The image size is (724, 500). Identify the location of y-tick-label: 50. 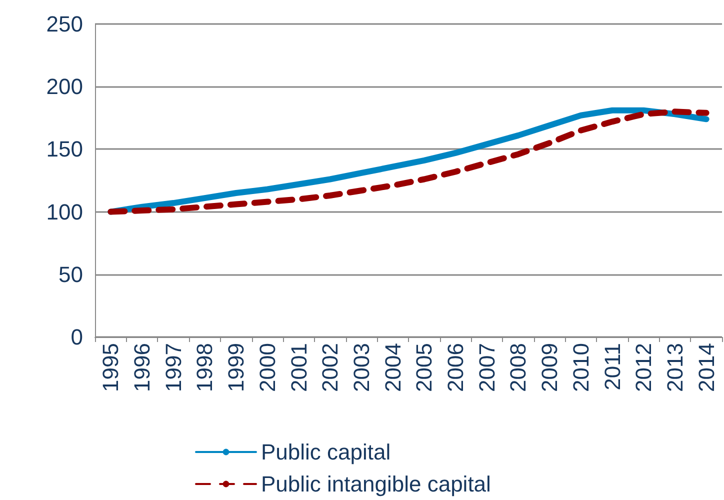
(70, 274).